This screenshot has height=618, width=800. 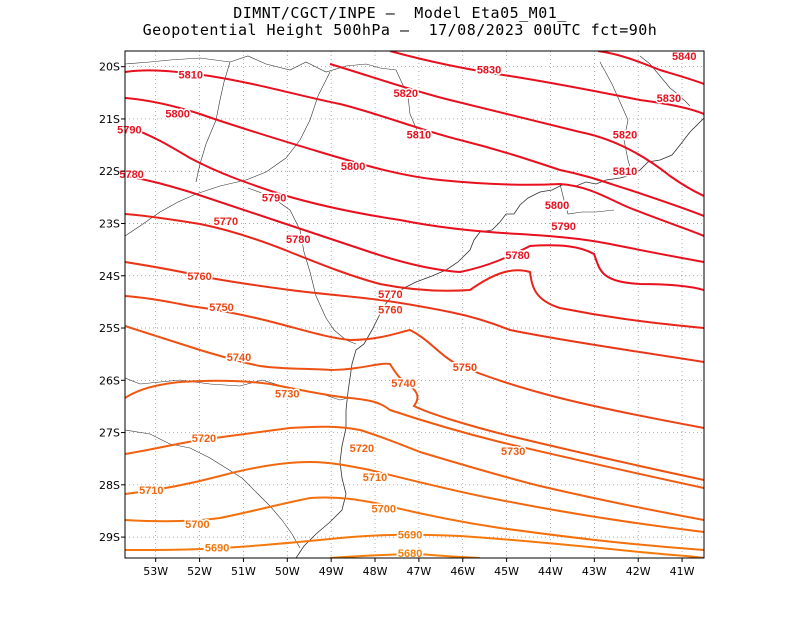 I want to click on lon-tick-label: 53W, so click(x=155, y=571).